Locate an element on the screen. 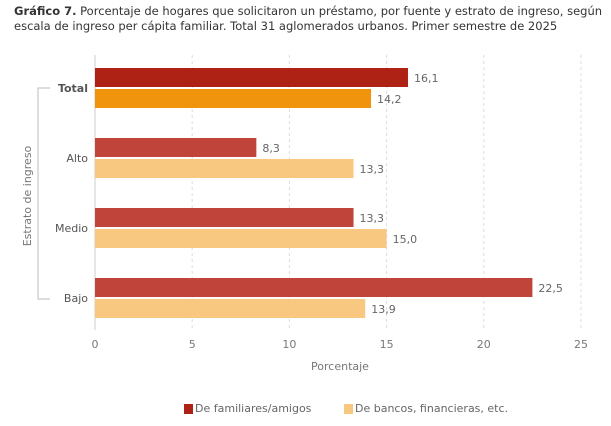 This screenshot has height=426, width=611. data-label: 14,2 is located at coordinates (389, 99).